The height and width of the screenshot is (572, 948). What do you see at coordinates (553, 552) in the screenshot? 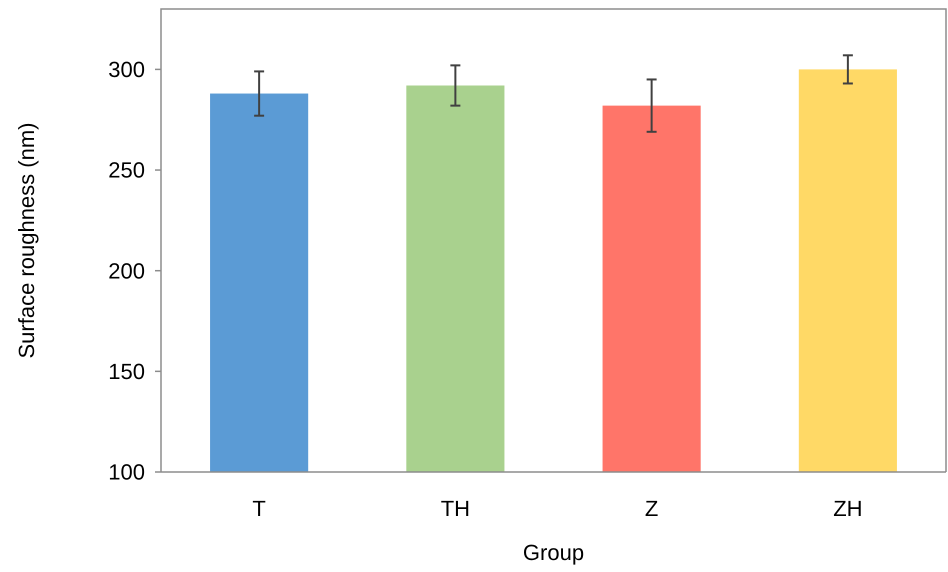
I see `x-axis-title: Group` at bounding box center [553, 552].